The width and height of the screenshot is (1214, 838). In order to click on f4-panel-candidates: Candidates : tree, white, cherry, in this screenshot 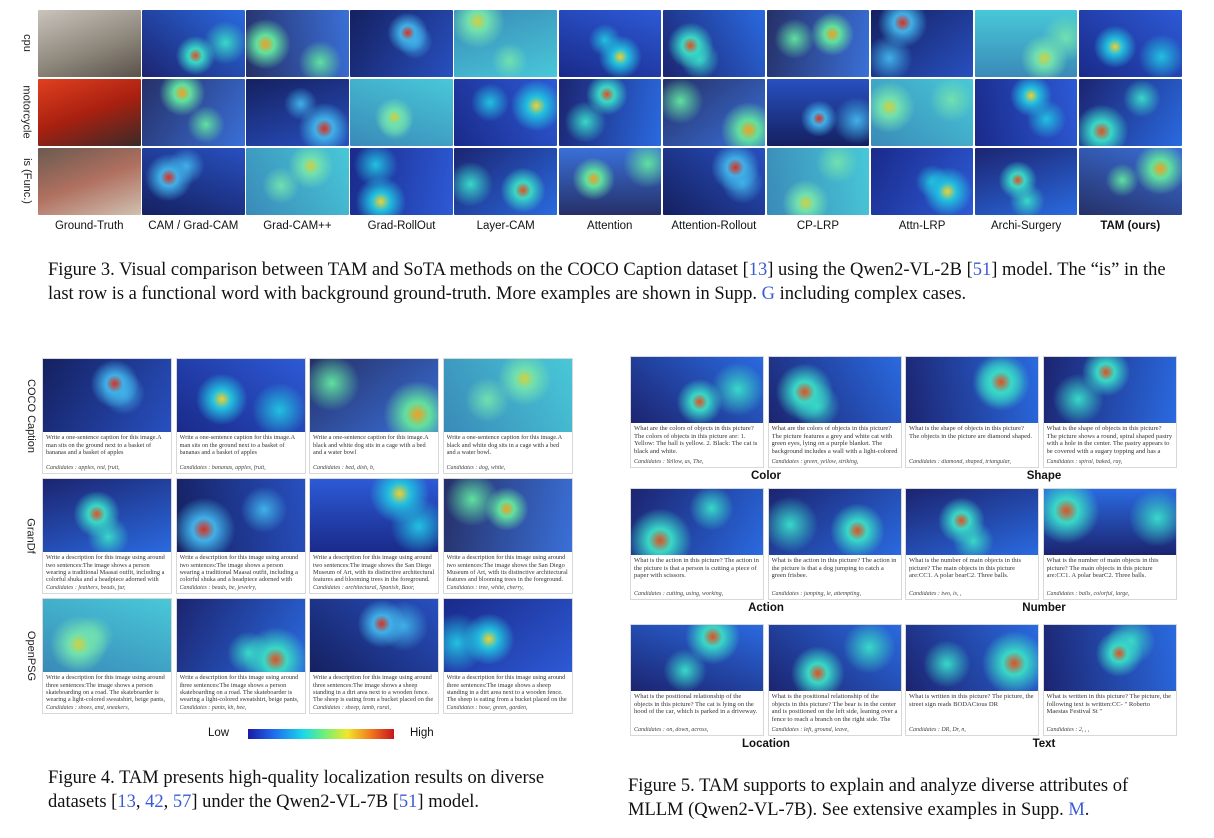, I will do `click(485, 588)`.